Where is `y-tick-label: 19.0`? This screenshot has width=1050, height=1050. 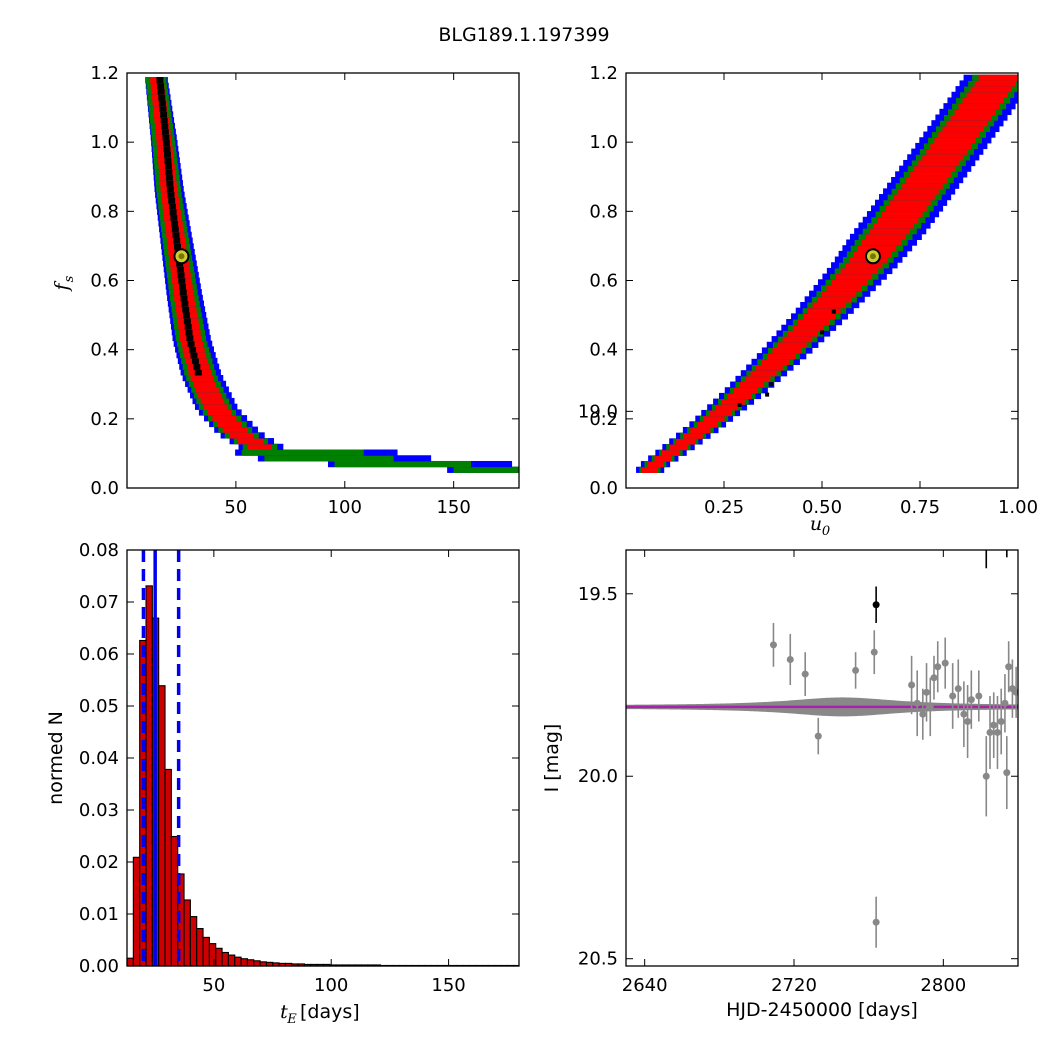 y-tick-label: 19.0 is located at coordinates (598, 411).